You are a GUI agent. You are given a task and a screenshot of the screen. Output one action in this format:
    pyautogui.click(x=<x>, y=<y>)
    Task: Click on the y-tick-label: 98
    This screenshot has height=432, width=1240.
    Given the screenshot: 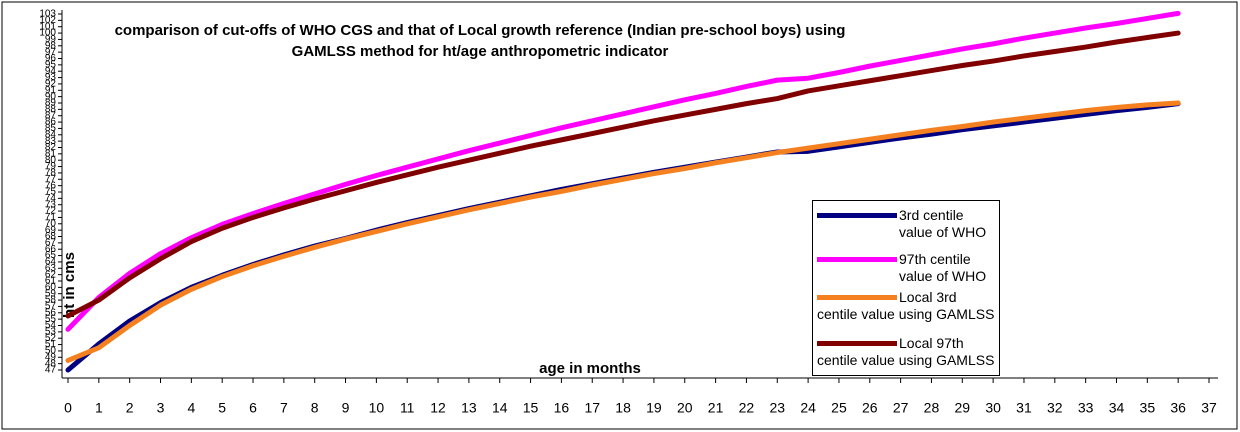 What is the action you would take?
    pyautogui.click(x=51, y=45)
    